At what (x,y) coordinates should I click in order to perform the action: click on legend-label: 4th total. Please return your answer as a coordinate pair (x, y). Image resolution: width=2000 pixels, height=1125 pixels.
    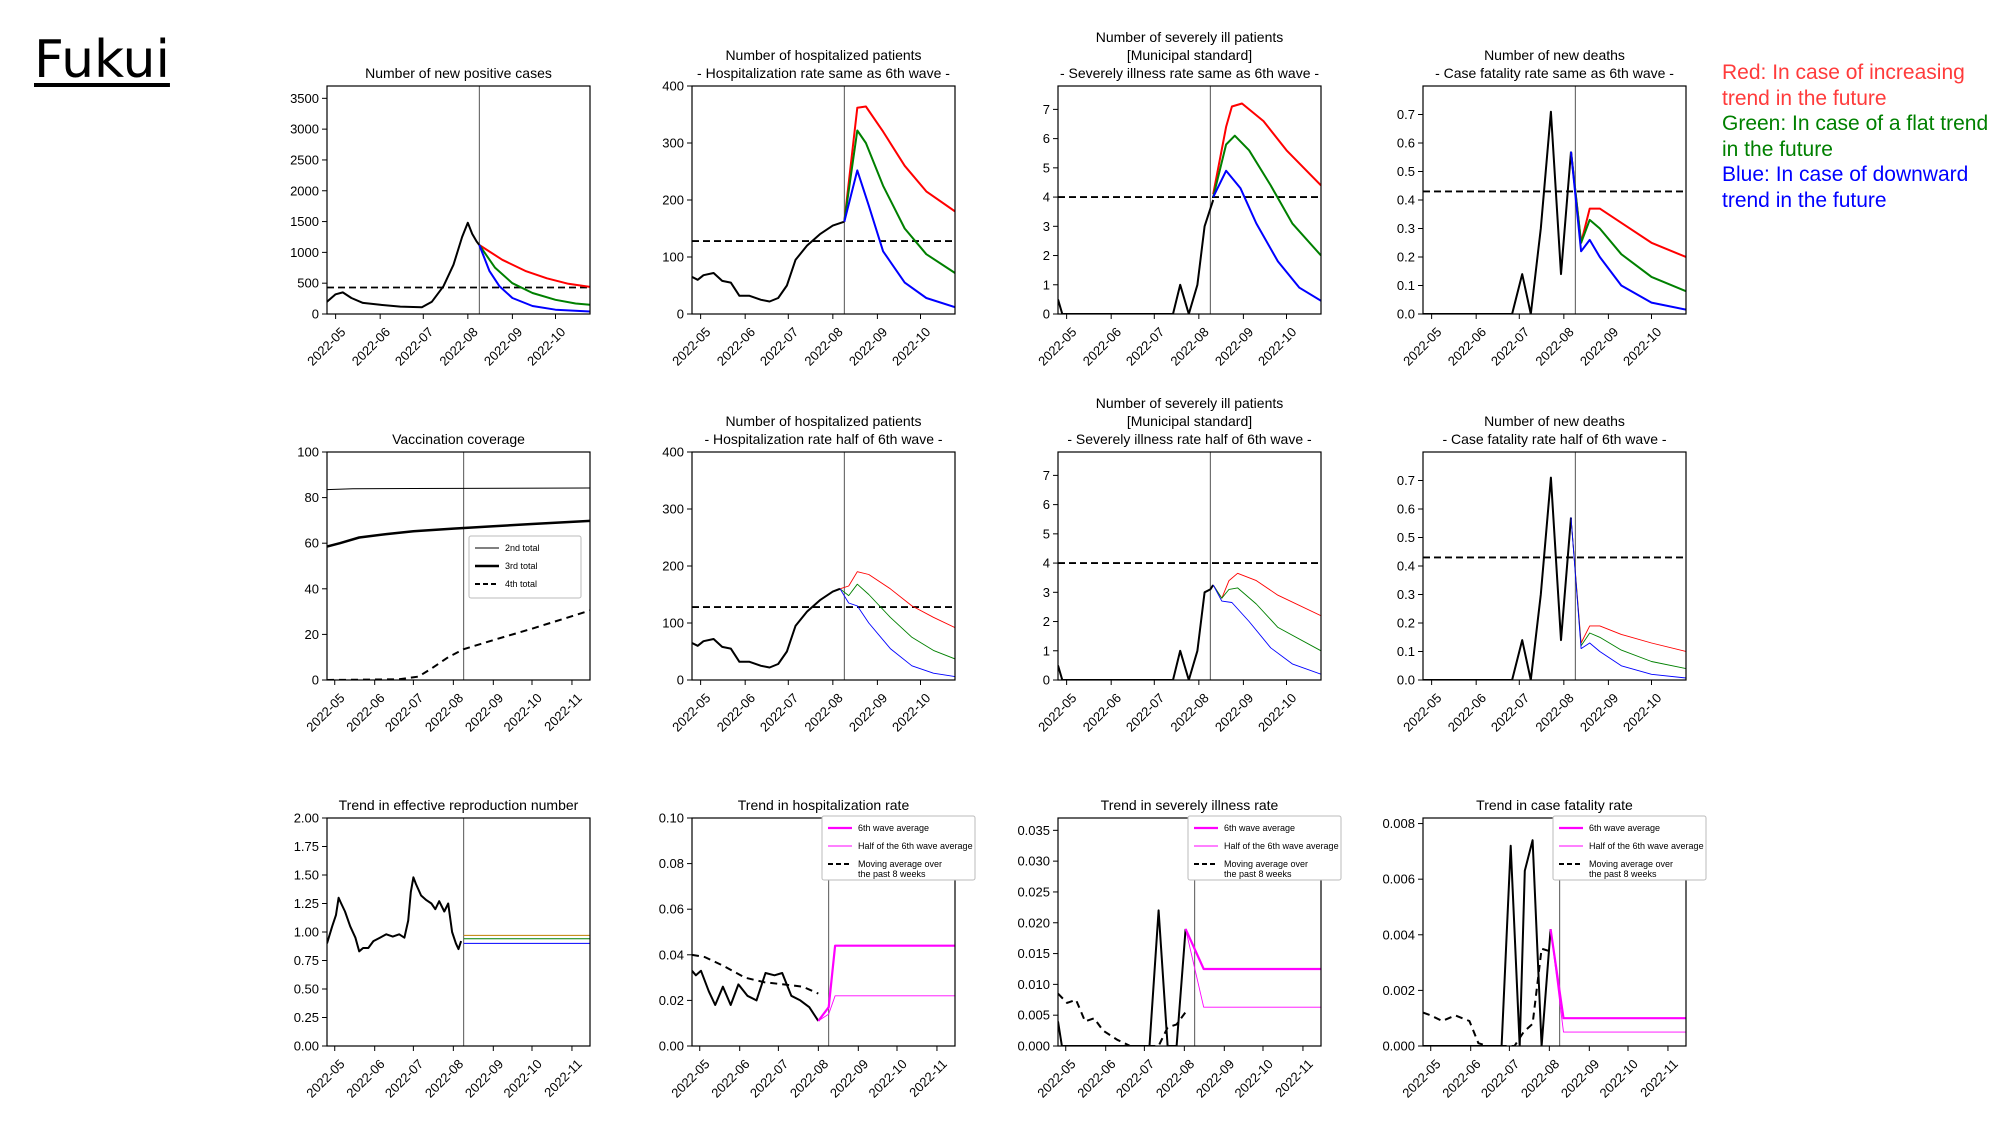
    Looking at the image, I should click on (521, 584).